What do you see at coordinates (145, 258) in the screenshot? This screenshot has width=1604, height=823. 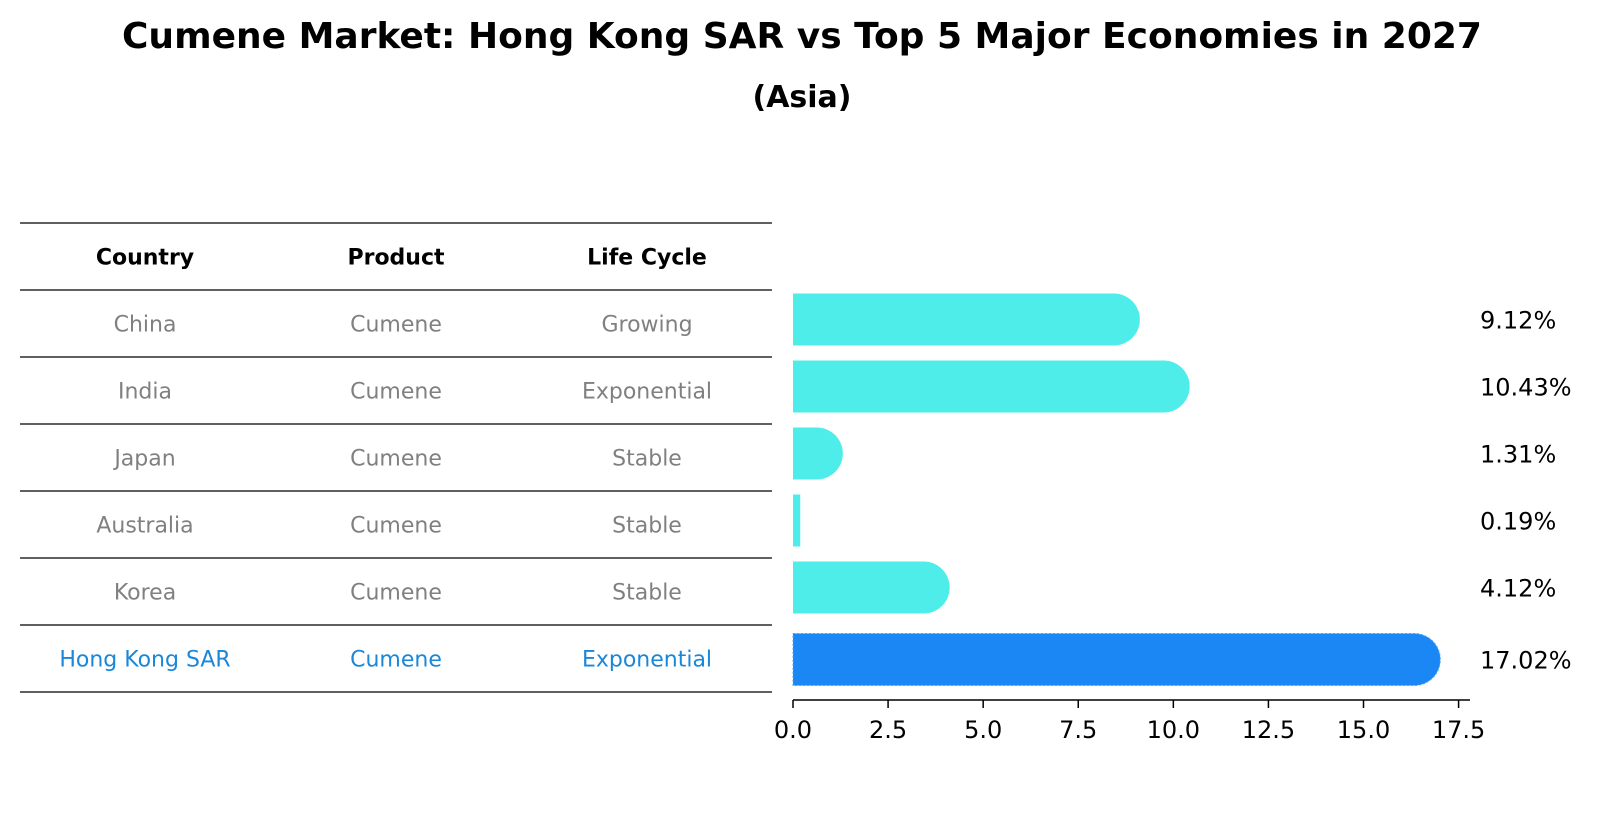 I see `table-header-country: Country` at bounding box center [145, 258].